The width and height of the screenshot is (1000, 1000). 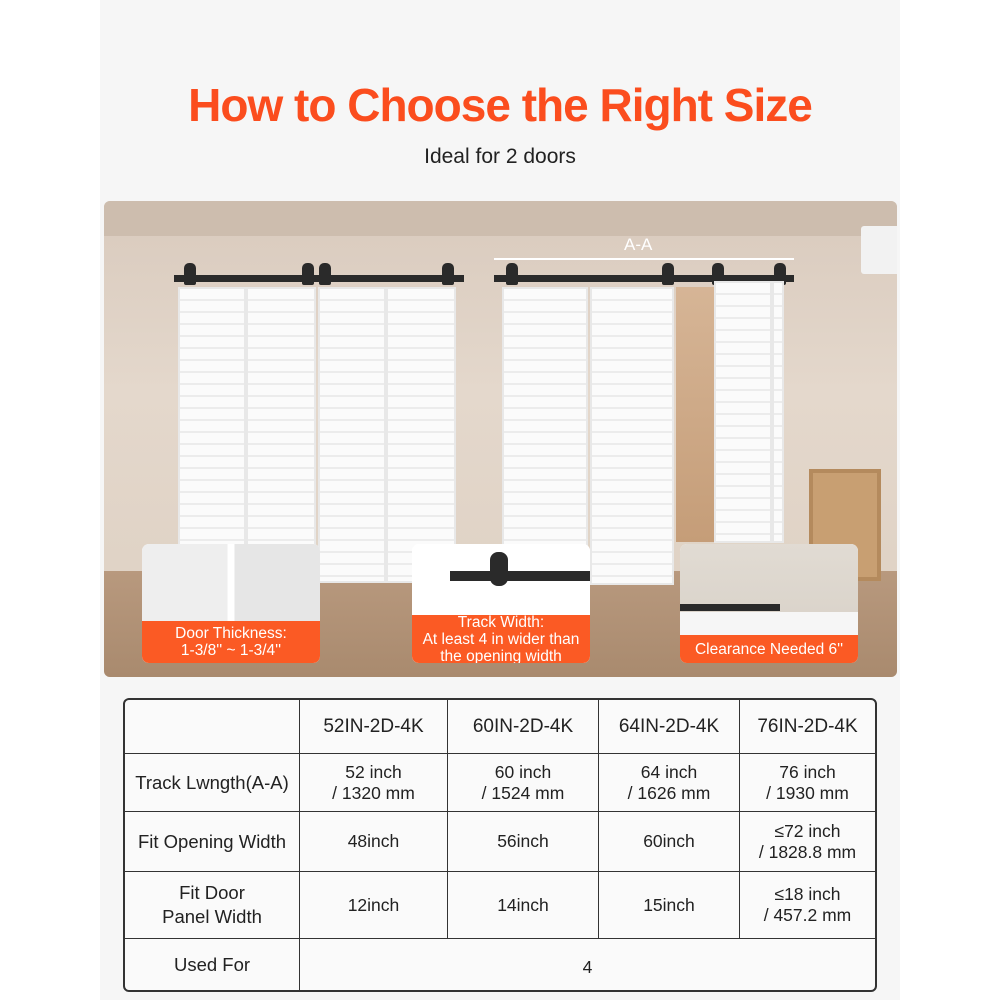 I want to click on cell-line: / 1930 mm, so click(x=807, y=792).